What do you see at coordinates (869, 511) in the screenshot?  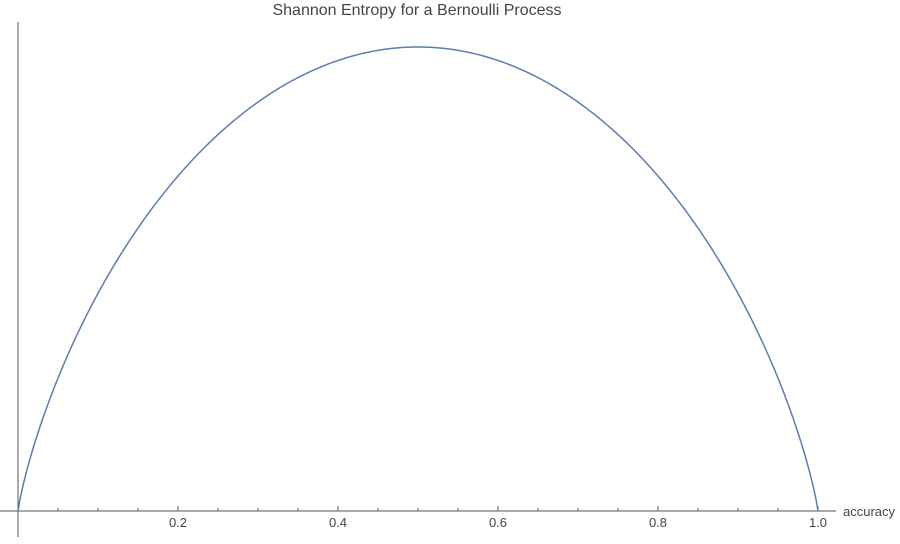 I see `x-axis-label: accuracy` at bounding box center [869, 511].